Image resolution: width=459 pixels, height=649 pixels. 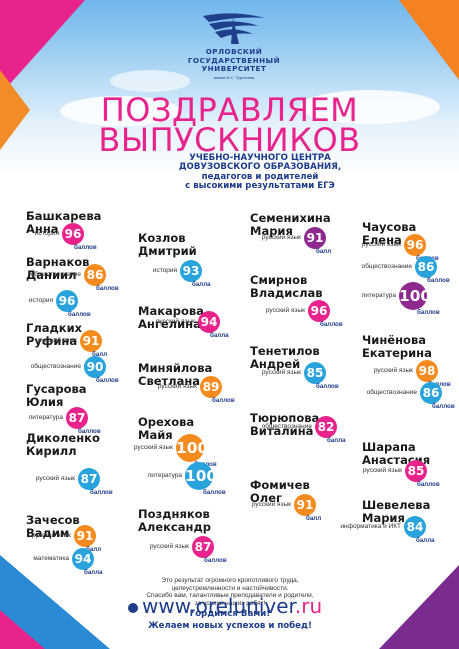 What do you see at coordinates (167, 244) in the screenshot?
I see `student-name: Козлов Дмитрий` at bounding box center [167, 244].